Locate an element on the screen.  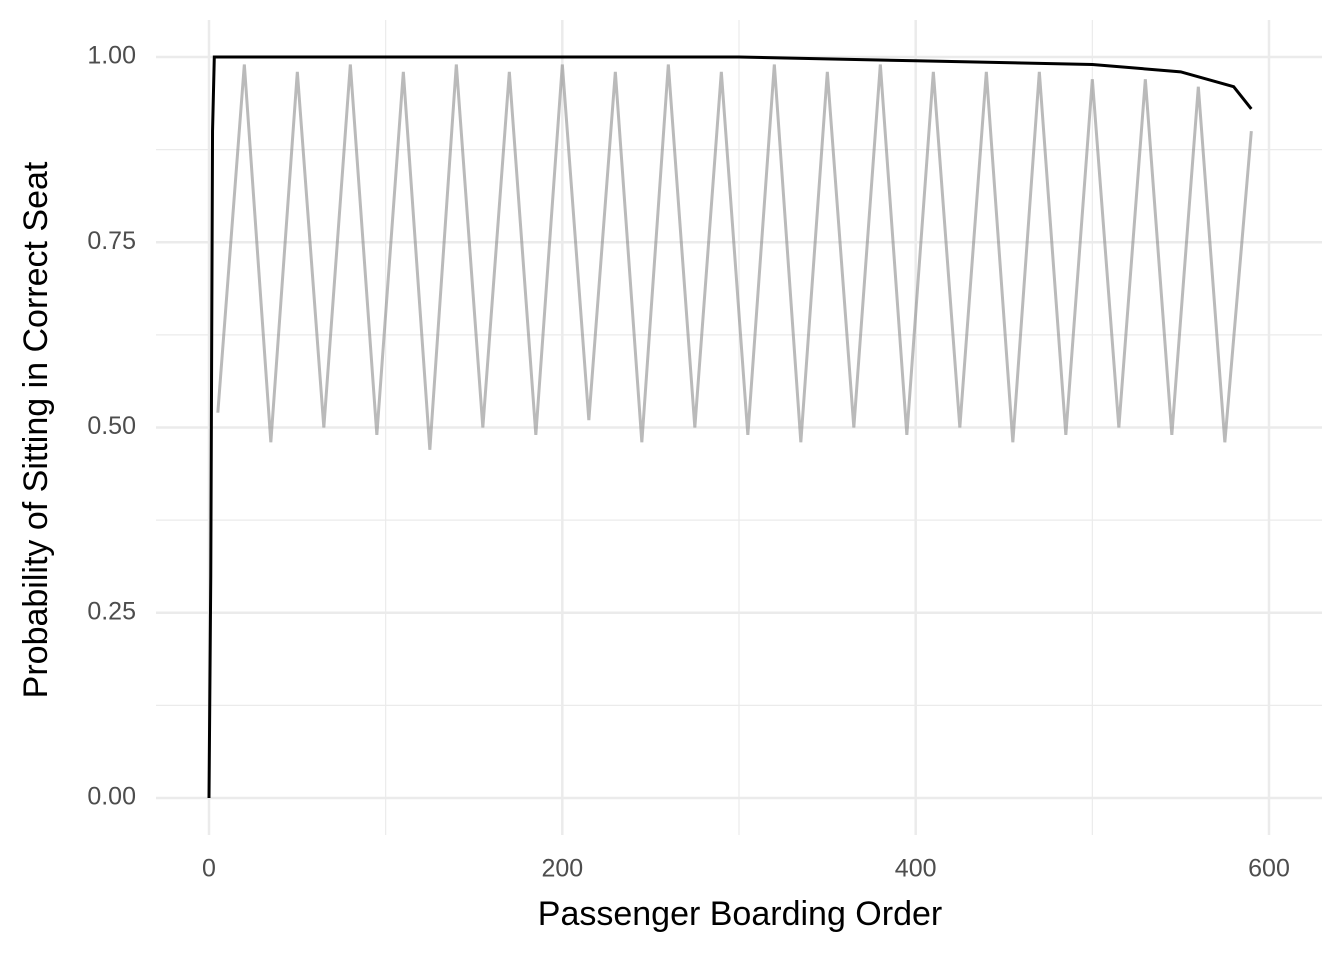
y-tick-label: 0.25 is located at coordinates (111, 611).